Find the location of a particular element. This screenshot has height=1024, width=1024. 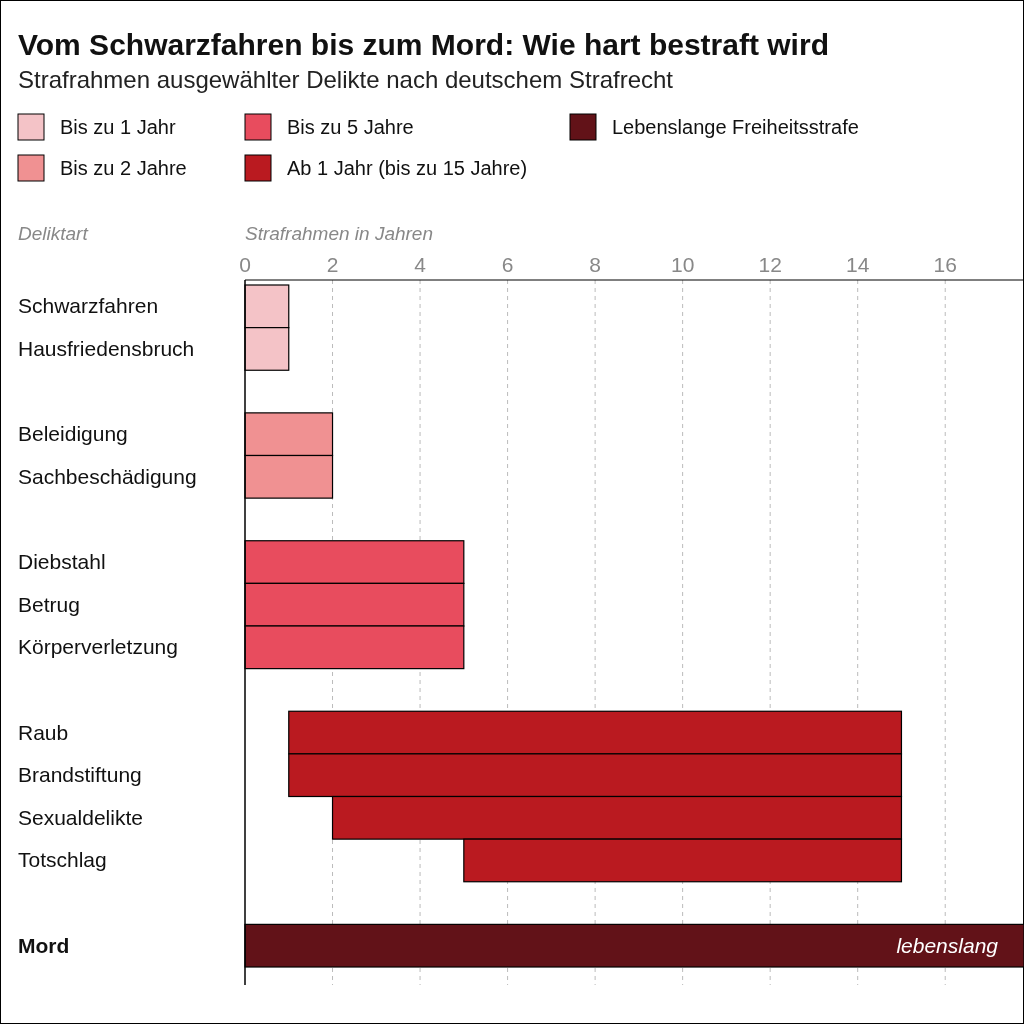

legend-label: Ab 1 Jahr (bis zu 15 Jahre) is located at coordinates (407, 168).